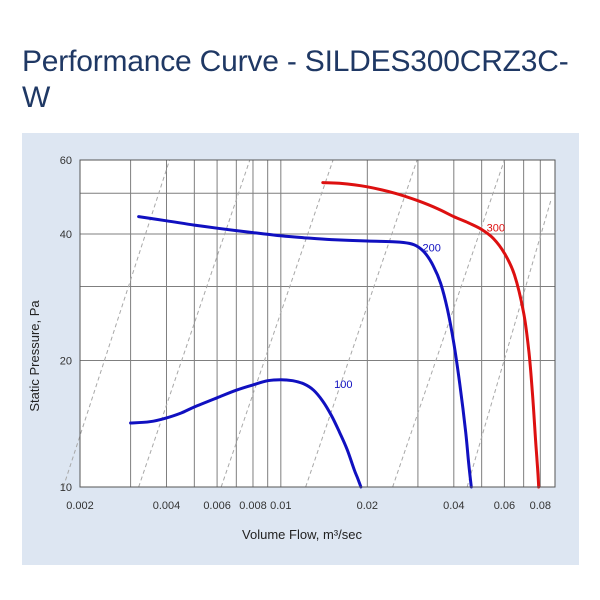  I want to click on x-tick-label: 0.002, so click(80, 506).